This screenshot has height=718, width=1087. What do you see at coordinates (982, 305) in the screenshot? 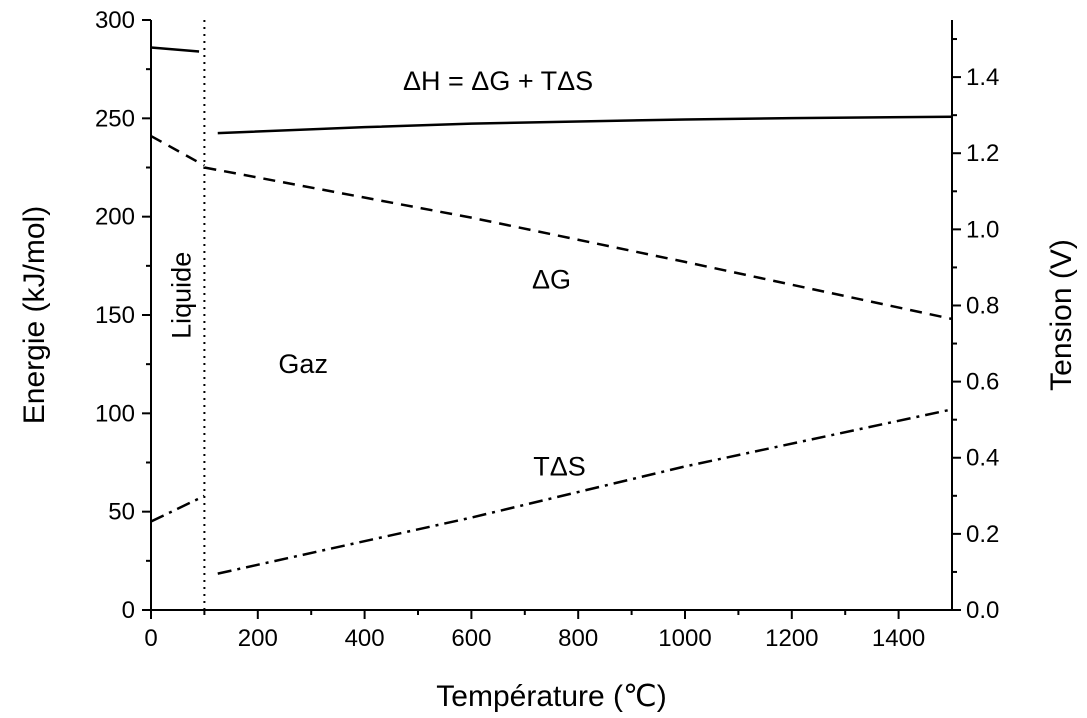
I see `y2-tick-label: 0.8` at bounding box center [982, 305].